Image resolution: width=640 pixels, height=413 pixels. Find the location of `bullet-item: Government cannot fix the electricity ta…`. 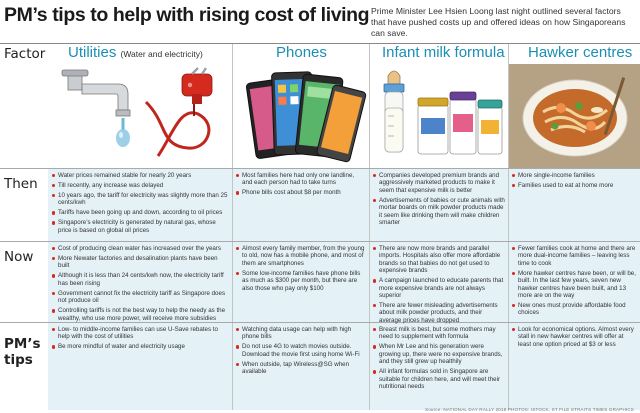

bullet-item: Government cannot fix the electricity ta… is located at coordinates (140, 297).